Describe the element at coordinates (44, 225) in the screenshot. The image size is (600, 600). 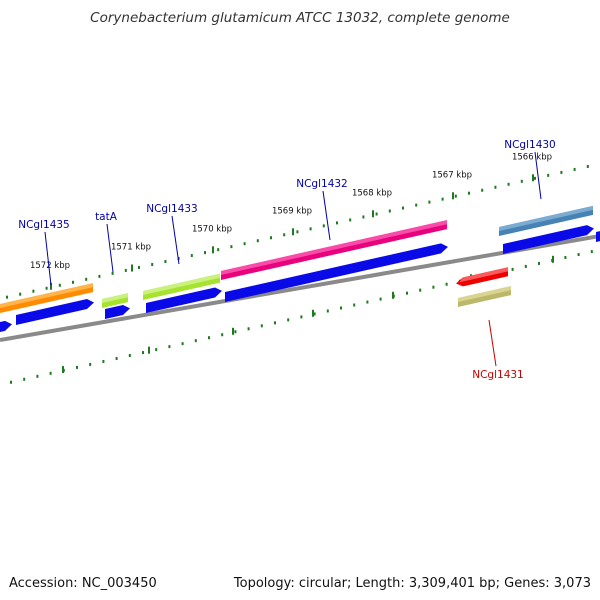
I see `gene-label-ncgl1435: NCgl1435` at that location.